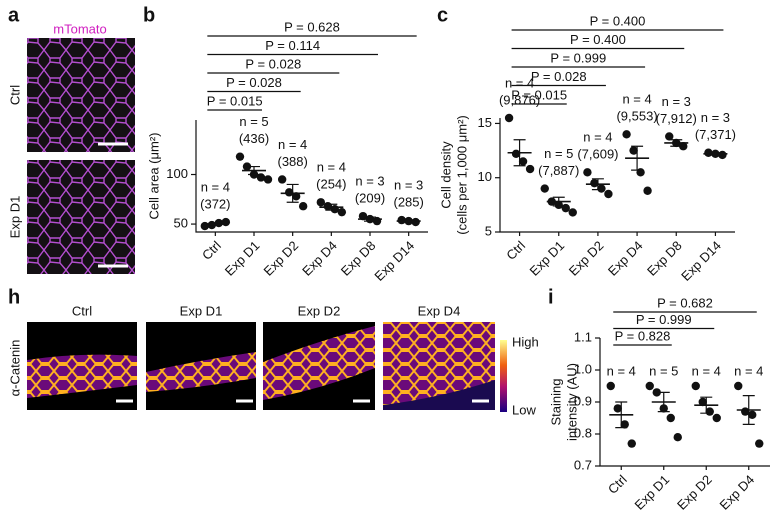 This screenshot has height=511, width=774. I want to click on y-tick-label: 0.9, so click(583, 400).